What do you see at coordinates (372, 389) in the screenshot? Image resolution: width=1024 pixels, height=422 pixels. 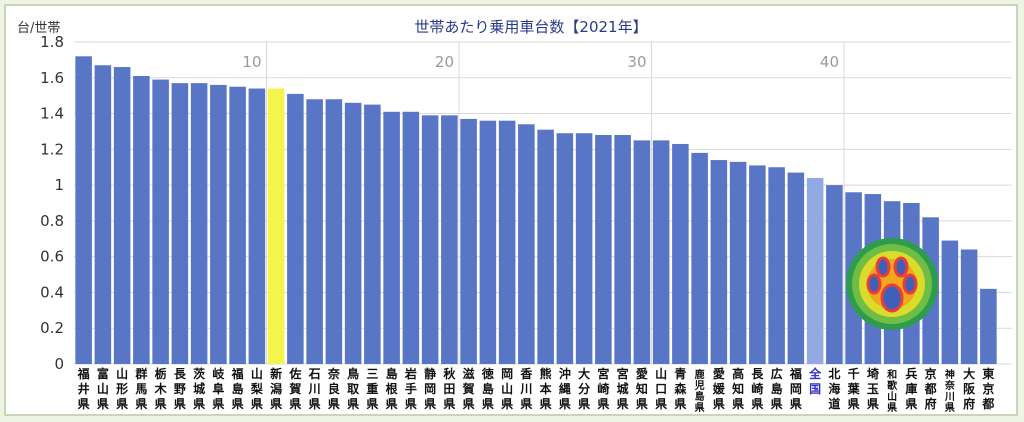 I see `category-label: 三重県` at bounding box center [372, 389].